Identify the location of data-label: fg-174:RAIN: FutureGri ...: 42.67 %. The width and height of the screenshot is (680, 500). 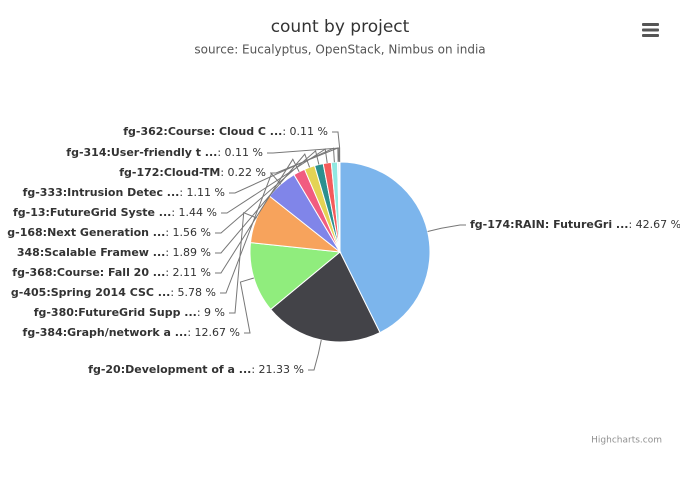
(575, 224).